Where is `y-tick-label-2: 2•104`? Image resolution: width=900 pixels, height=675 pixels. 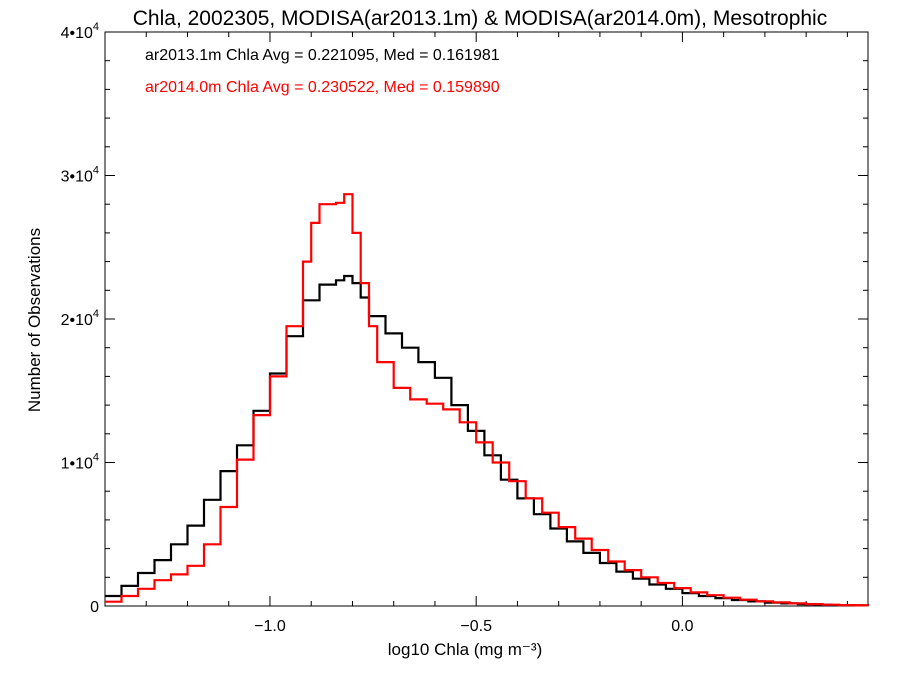
y-tick-label-2: 2•104 is located at coordinates (80, 318).